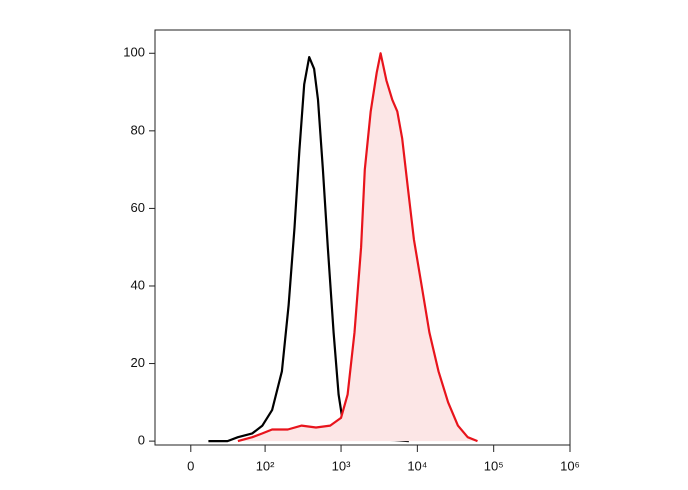 This screenshot has height=490, width=688. I want to click on y-tick-label: 80, so click(138, 129).